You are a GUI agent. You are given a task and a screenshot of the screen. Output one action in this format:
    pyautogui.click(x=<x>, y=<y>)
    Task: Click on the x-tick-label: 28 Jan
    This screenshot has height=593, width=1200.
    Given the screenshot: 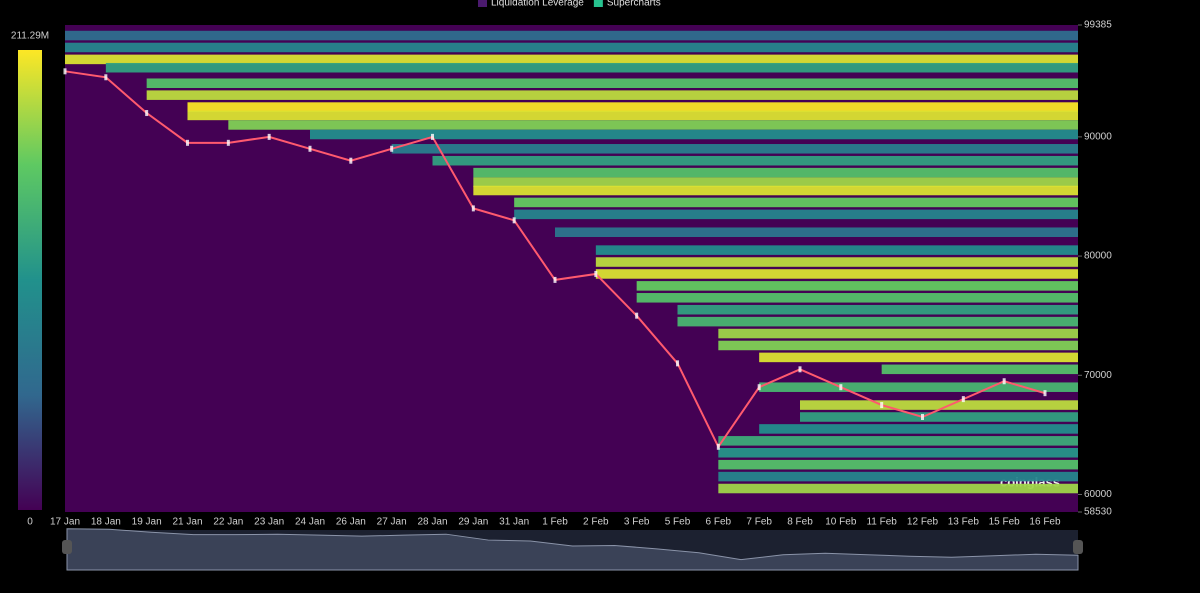 What is the action you would take?
    pyautogui.click(x=432, y=522)
    